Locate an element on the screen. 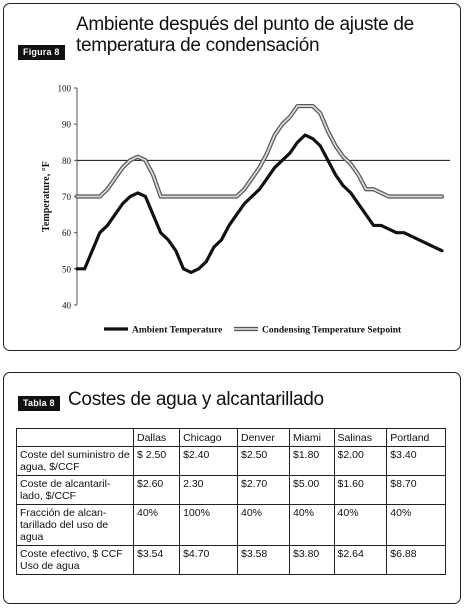 Image resolution: width=464 pixels, height=608 pixels. y-tick-label: 40 is located at coordinates (67, 306).